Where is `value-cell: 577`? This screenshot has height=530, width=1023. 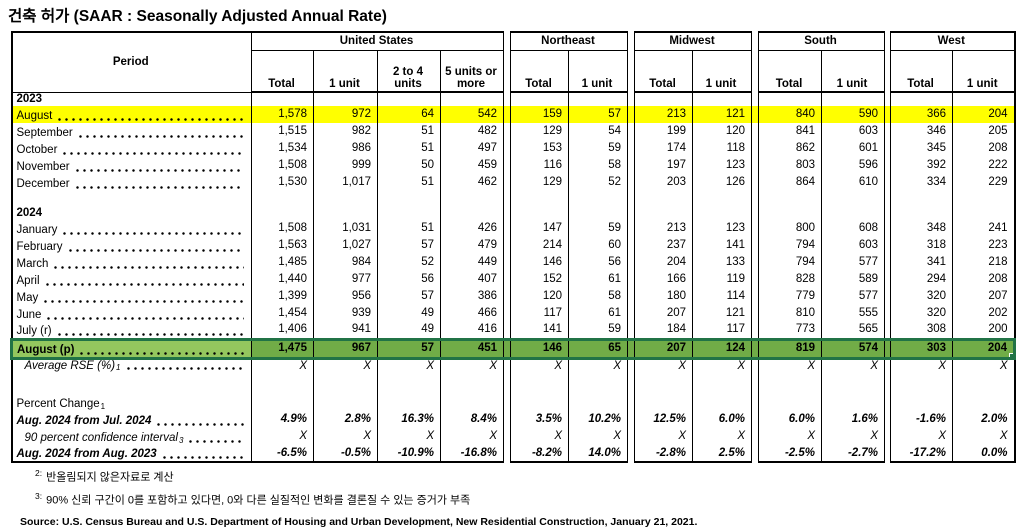
value-cell: 577 is located at coordinates (853, 296).